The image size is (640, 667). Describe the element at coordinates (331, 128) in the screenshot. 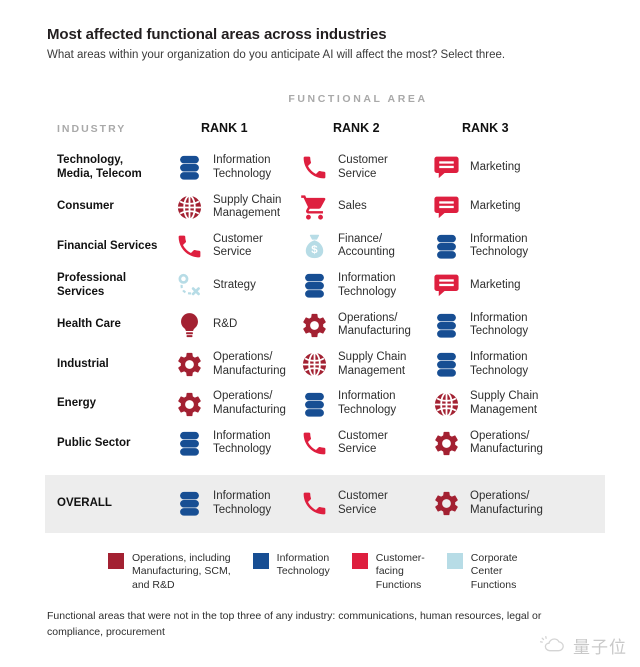

I see `table-header-row: INDUSTRY RANK 1 RANK 2 RANK 3` at that location.